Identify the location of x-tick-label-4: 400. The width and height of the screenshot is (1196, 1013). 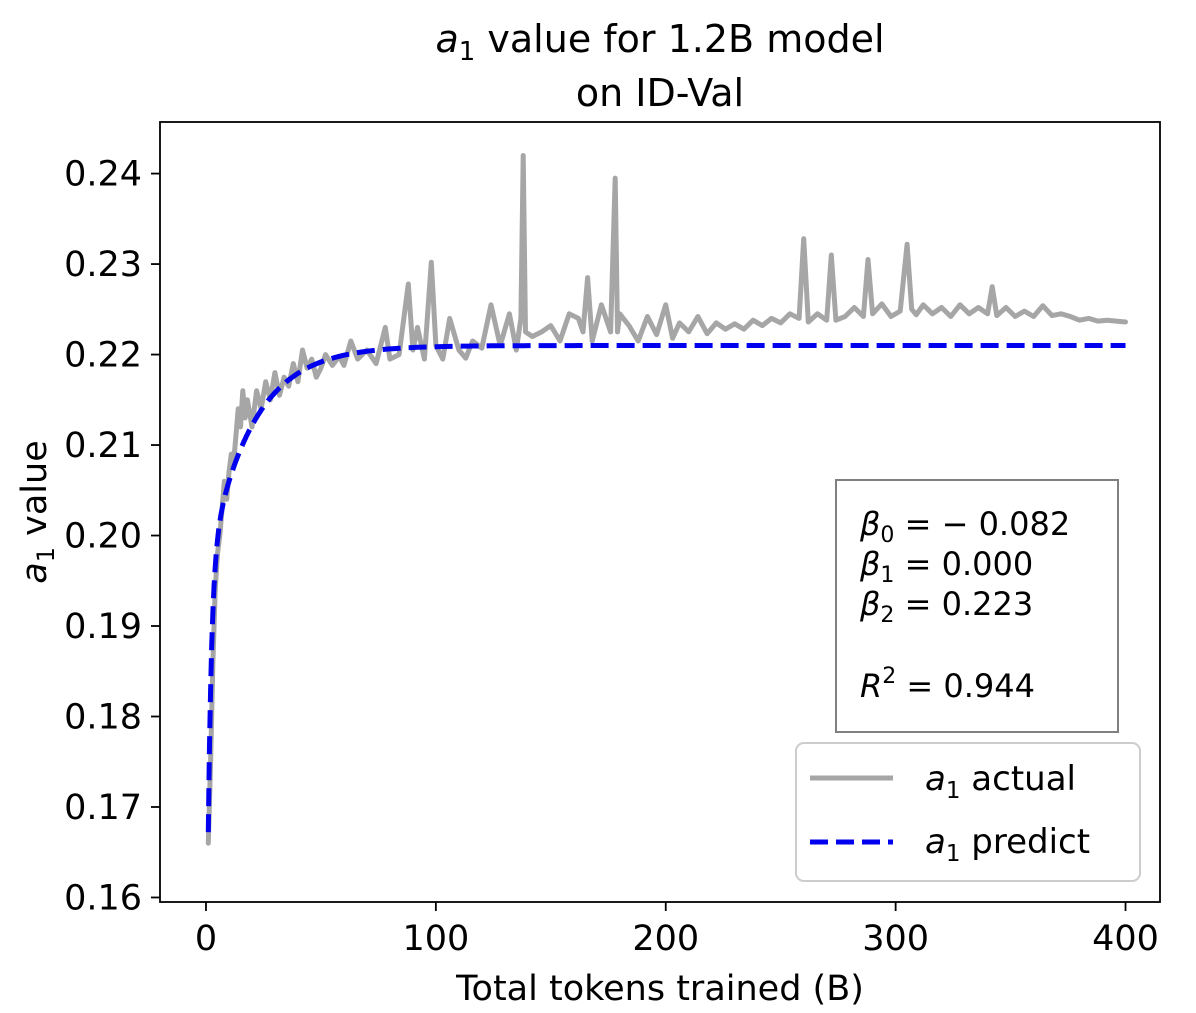
(1125, 939).